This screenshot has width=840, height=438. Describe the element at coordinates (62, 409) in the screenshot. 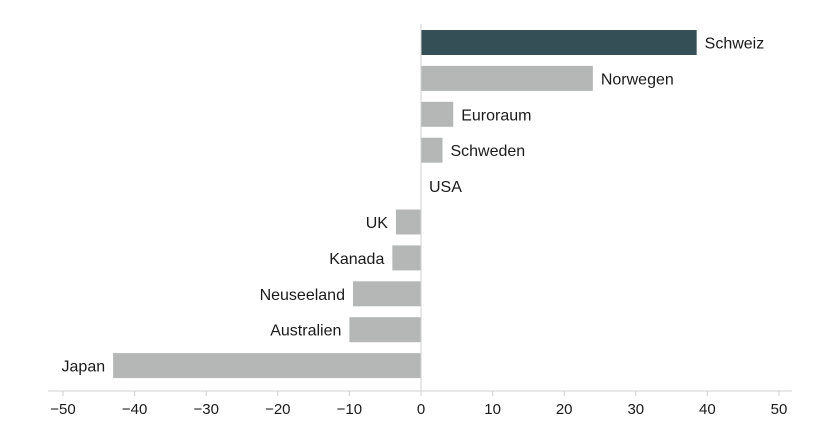

I see `x-tick-label: −50` at that location.